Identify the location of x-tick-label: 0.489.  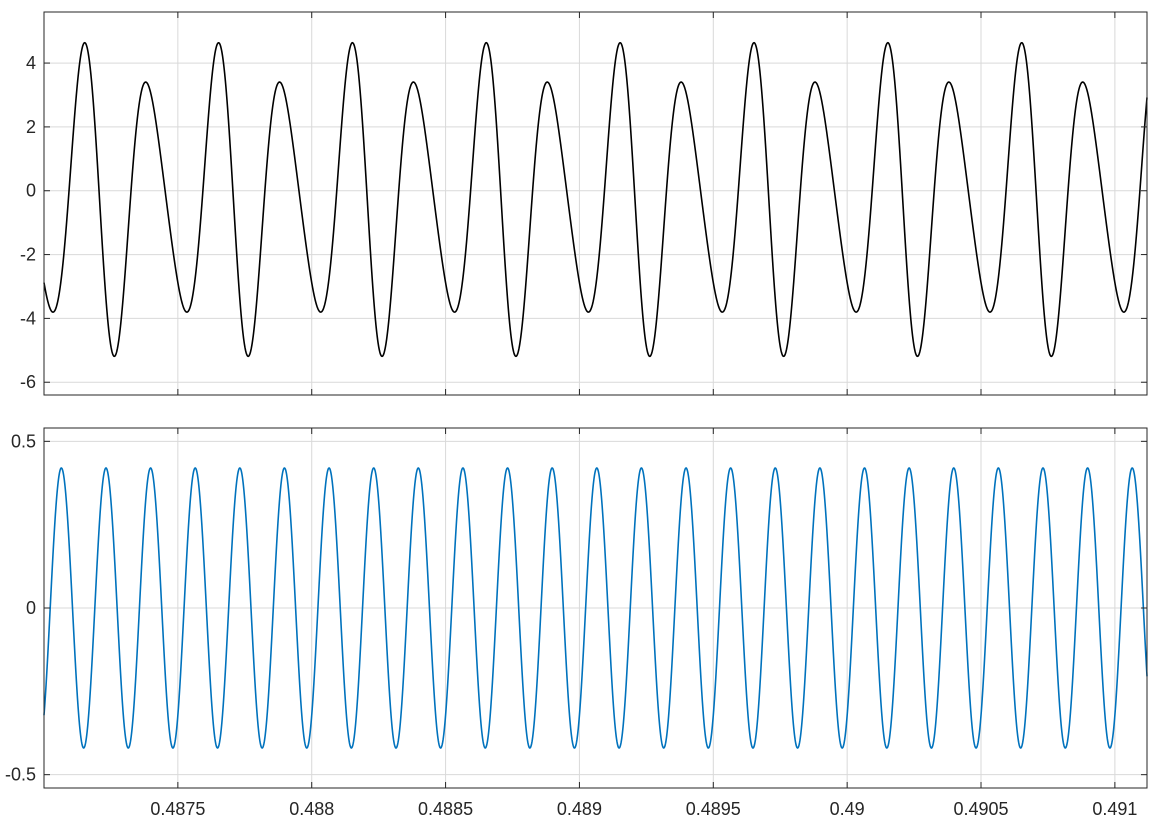
(579, 809).